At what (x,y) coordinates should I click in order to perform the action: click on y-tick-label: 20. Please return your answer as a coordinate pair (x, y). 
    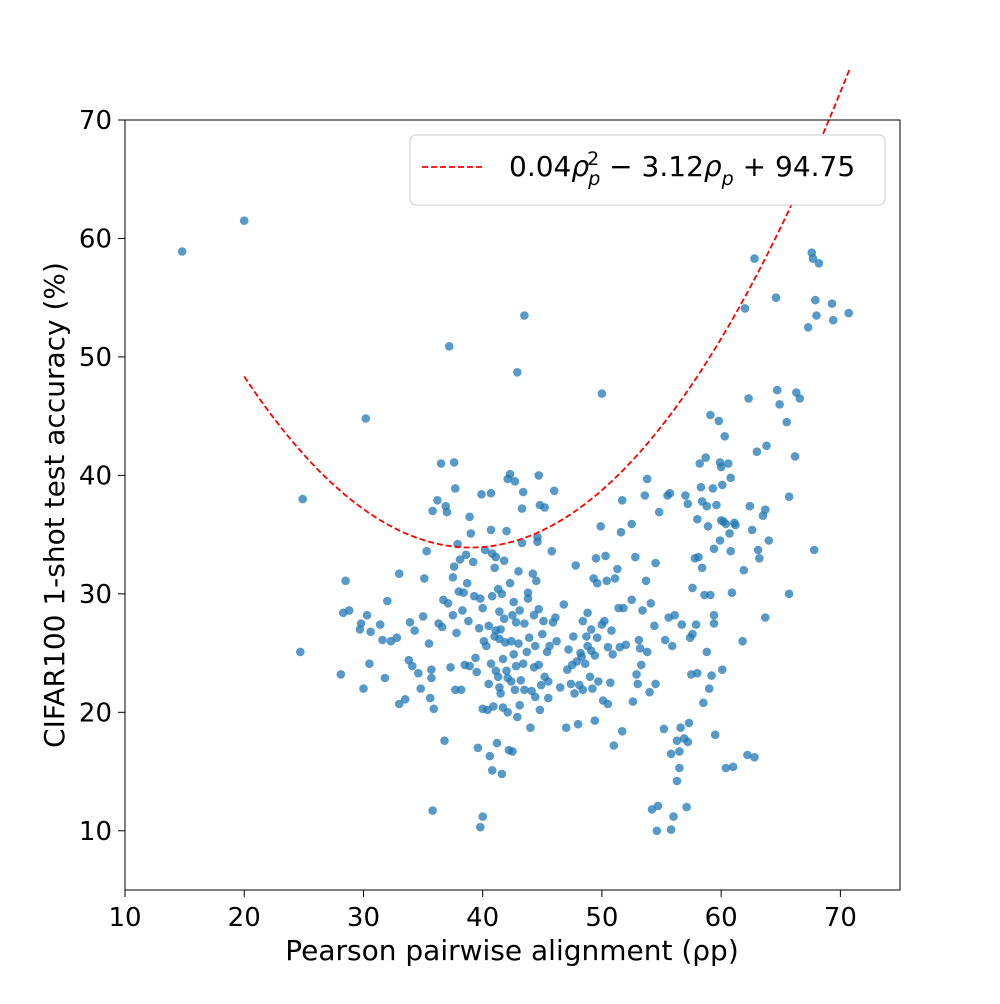
    Looking at the image, I should click on (95, 713).